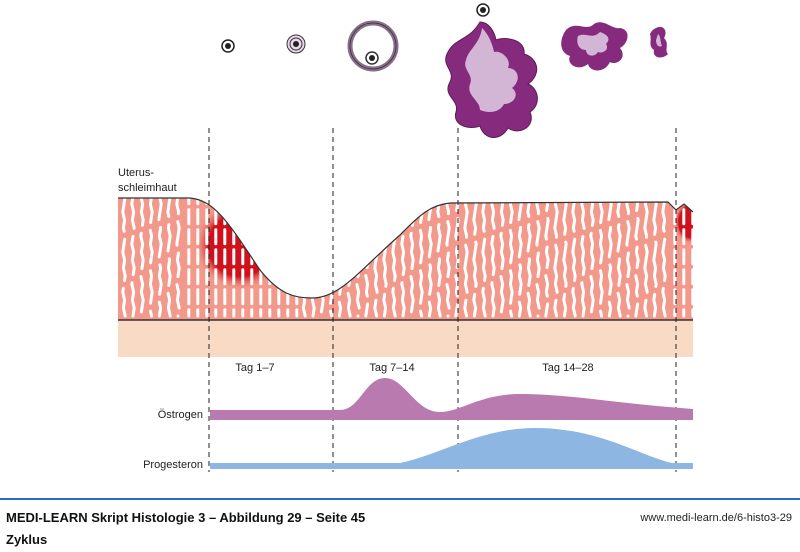  I want to click on uterus-label-line1: Uterus-, so click(136, 173).